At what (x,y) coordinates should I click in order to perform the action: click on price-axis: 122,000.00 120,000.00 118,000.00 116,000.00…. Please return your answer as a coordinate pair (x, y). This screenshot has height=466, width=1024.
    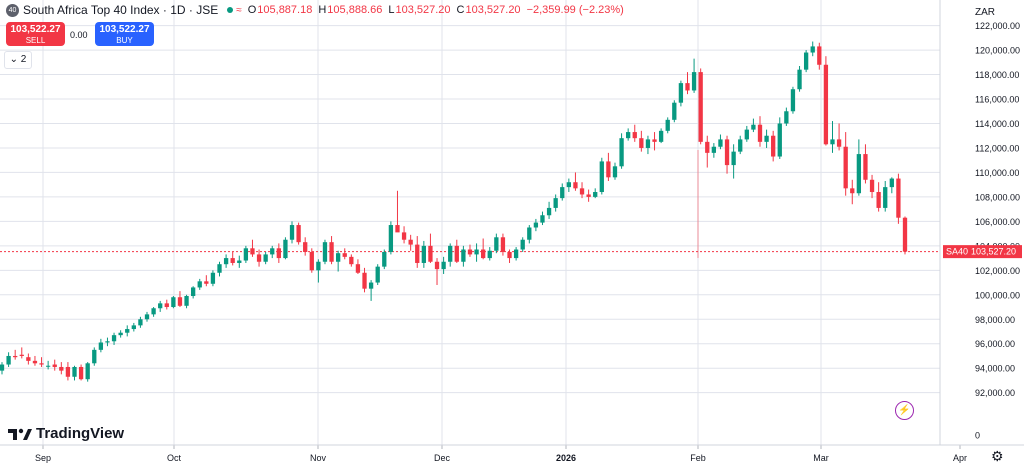
    Looking at the image, I should click on (997, 230).